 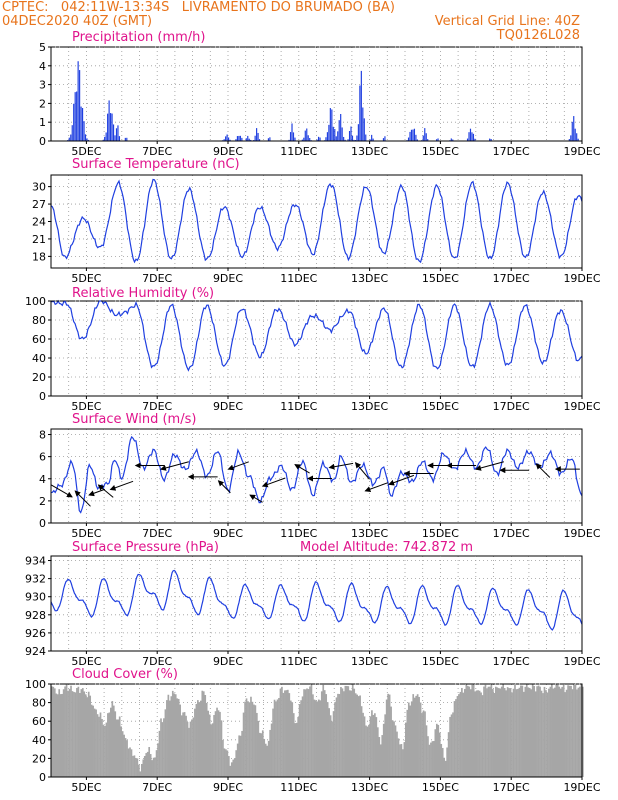 I want to click on y-tick-label: 1, so click(x=42, y=122).